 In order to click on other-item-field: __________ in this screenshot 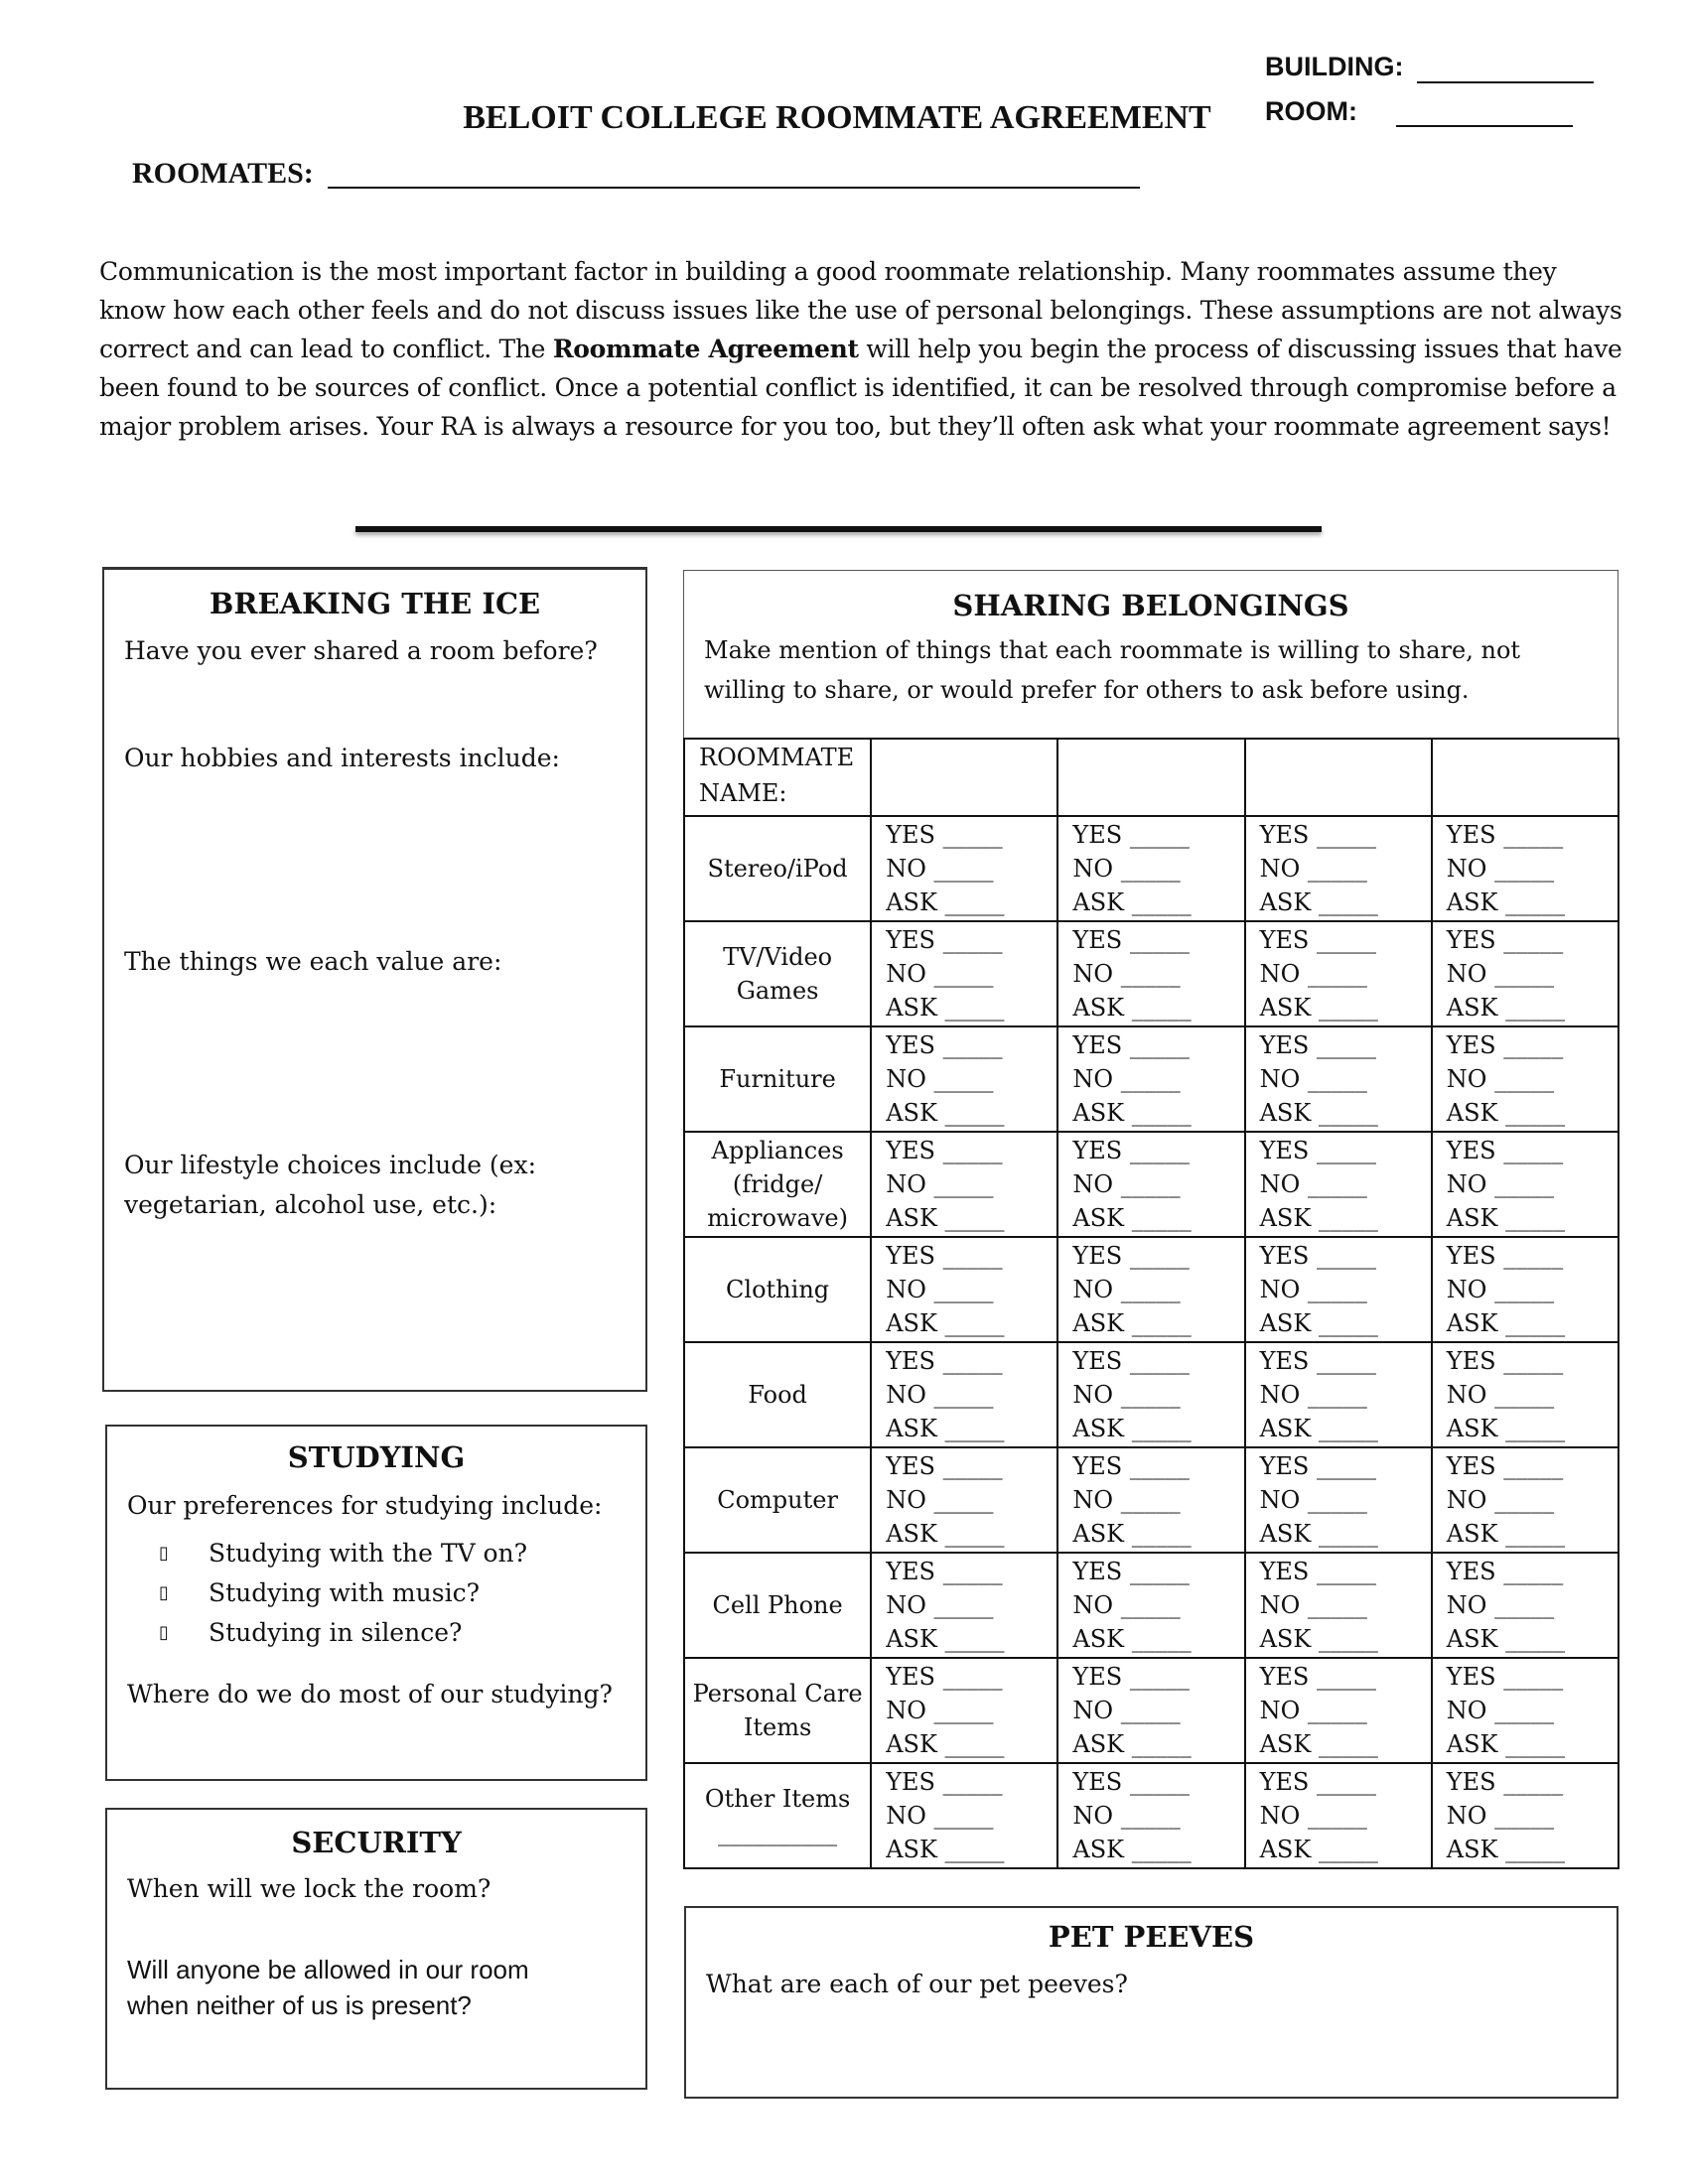, I will do `click(778, 1832)`.